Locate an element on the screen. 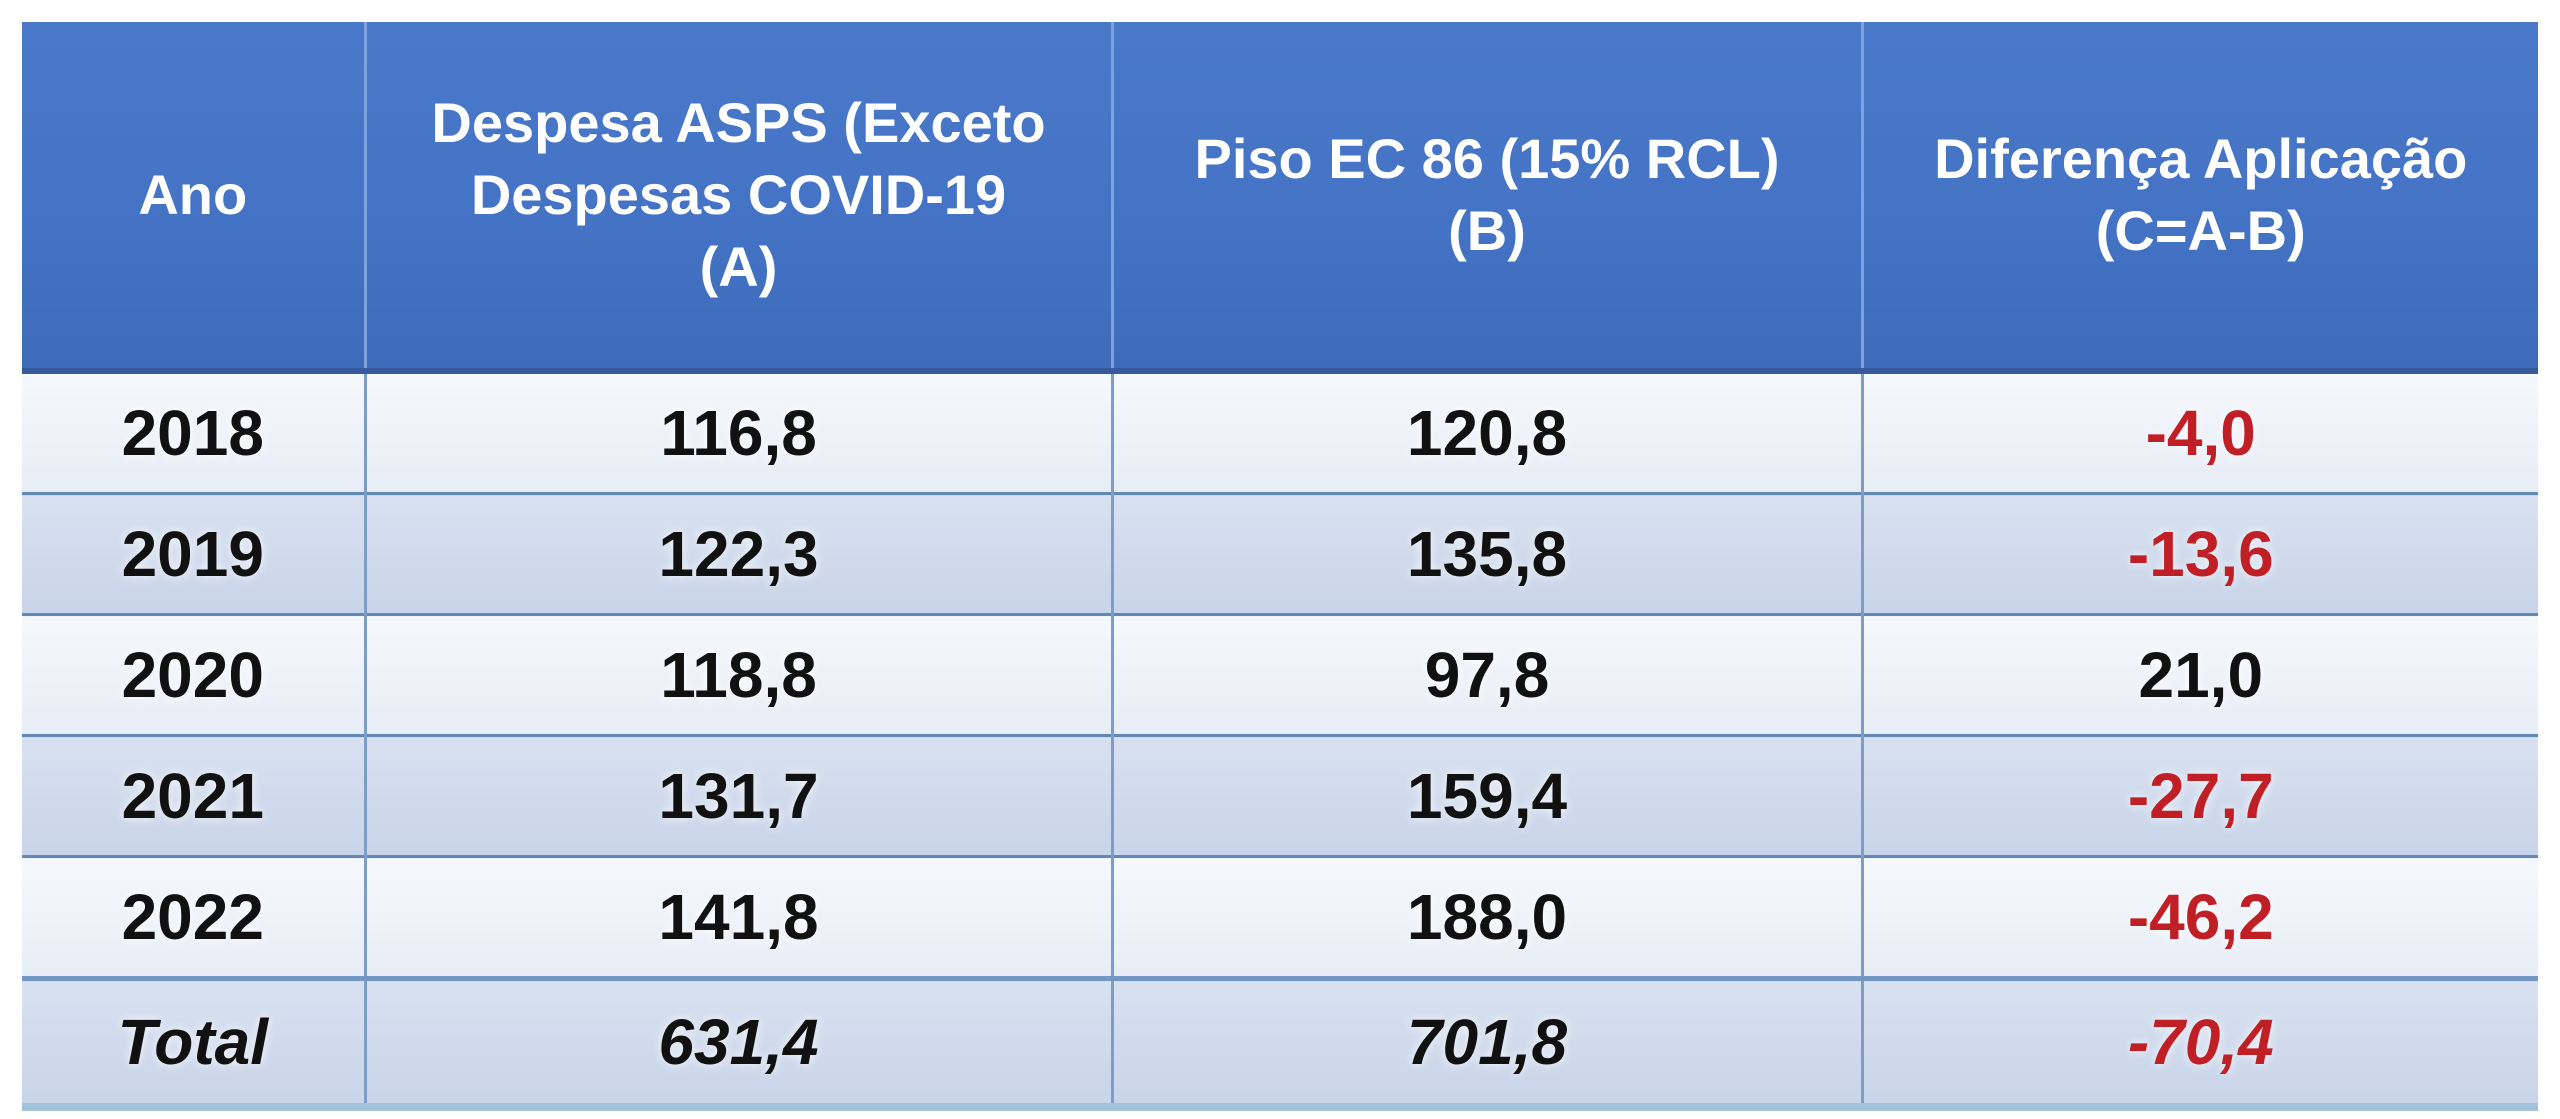 The height and width of the screenshot is (1119, 2560). cell-ano: 2018 is located at coordinates (193, 432).